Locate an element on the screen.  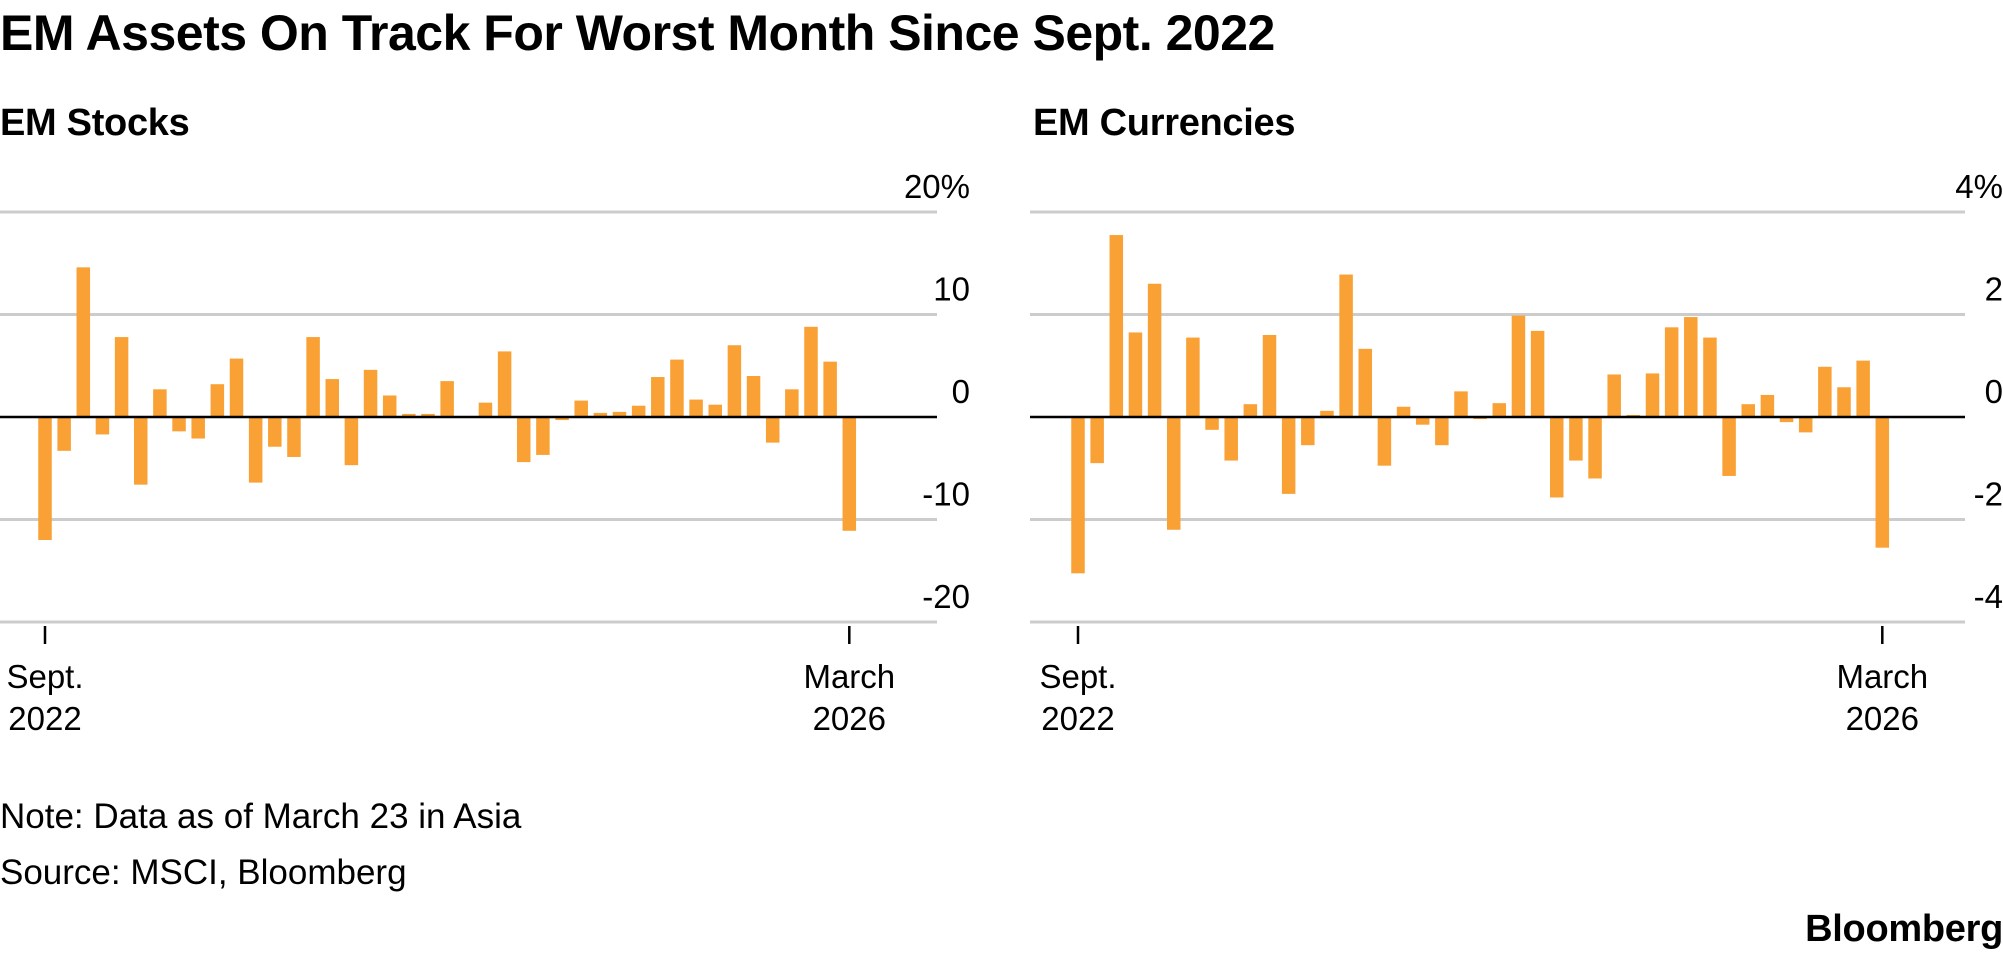
source-text: Source: MSCI, Bloomberg is located at coordinates (203, 872).